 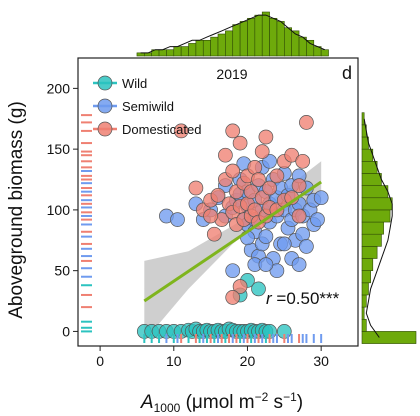 What do you see at coordinates (232, 241) in the screenshot?
I see `regression-line` at bounding box center [232, 241].